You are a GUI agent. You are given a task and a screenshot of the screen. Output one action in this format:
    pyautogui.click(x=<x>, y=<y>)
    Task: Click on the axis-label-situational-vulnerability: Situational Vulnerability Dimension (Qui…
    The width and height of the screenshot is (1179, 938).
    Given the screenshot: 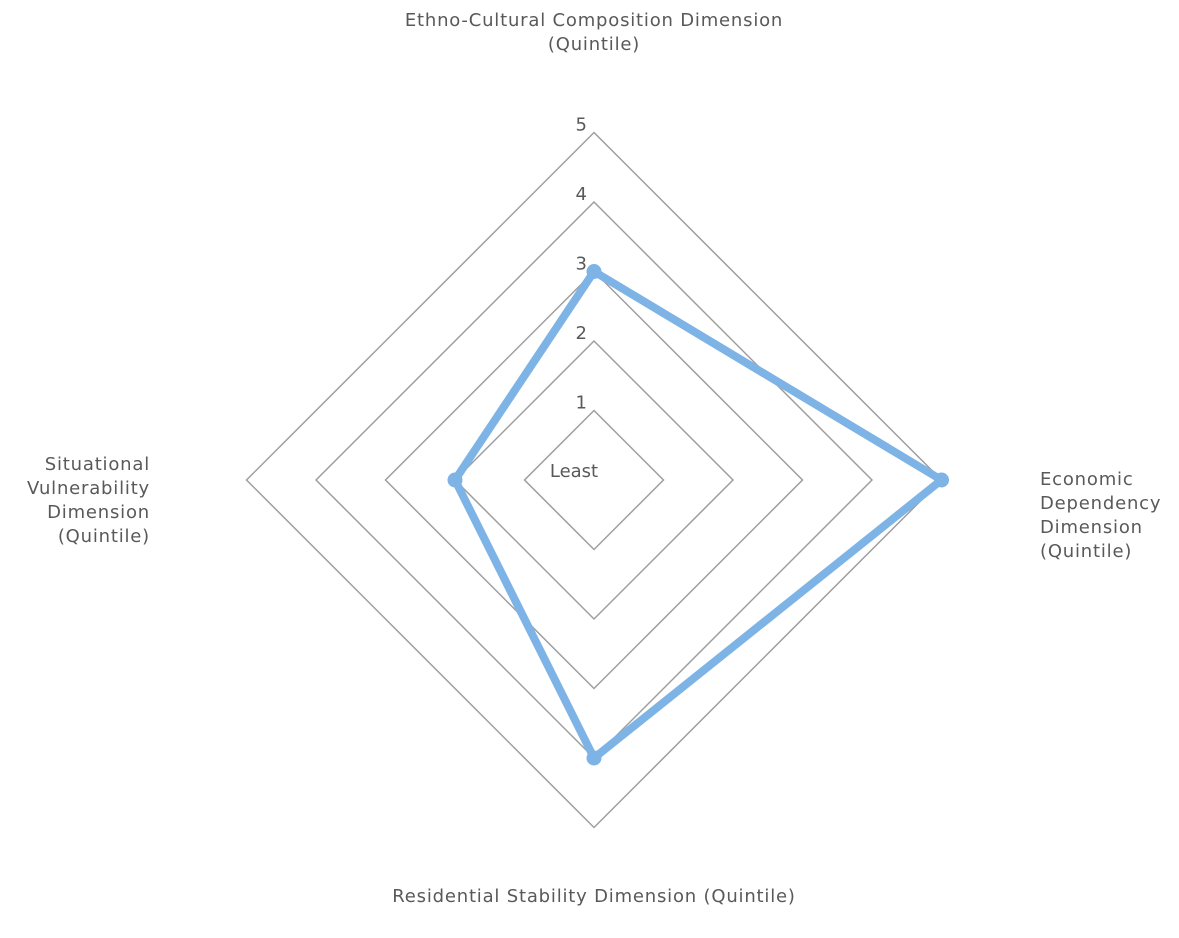 What is the action you would take?
    pyautogui.click(x=88, y=500)
    